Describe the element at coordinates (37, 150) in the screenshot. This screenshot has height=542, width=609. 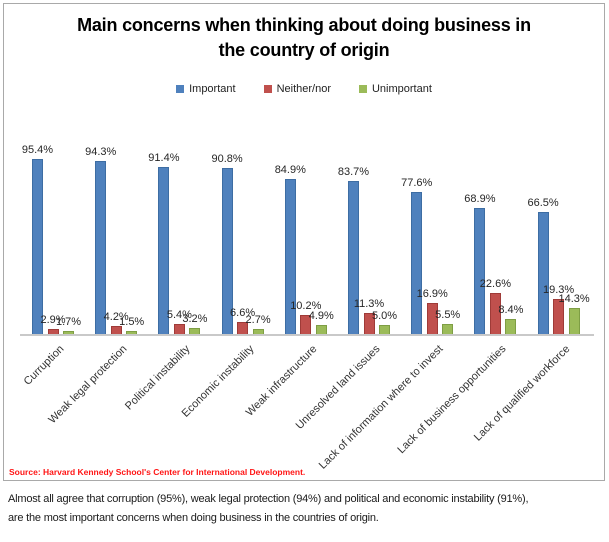
I see `bar-value-label: 95.4%` at that location.